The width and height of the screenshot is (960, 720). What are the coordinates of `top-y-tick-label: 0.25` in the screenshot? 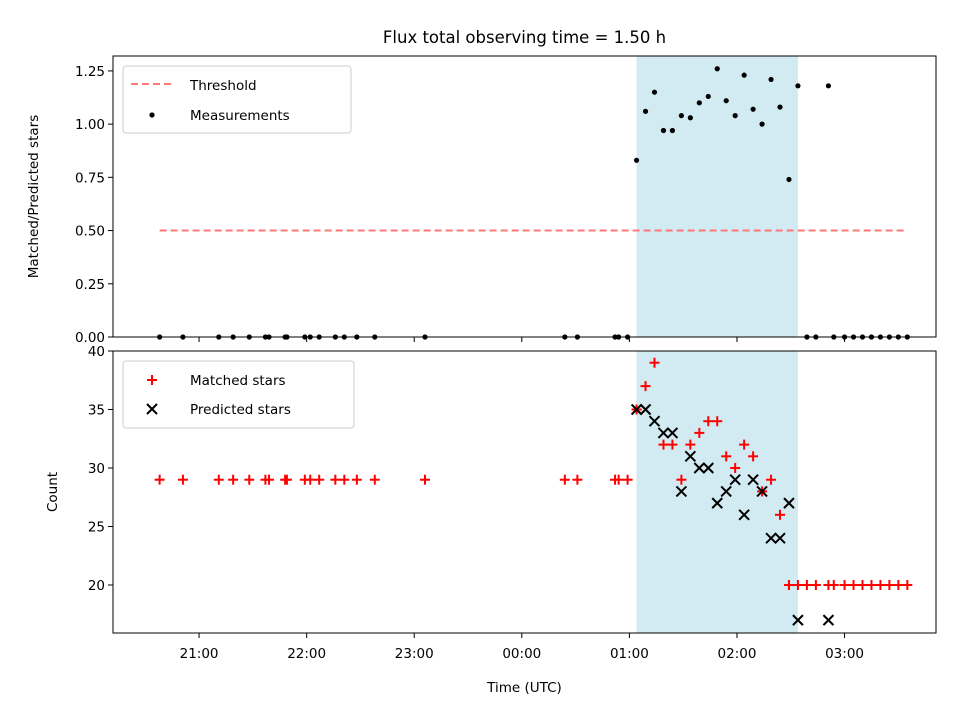 It's located at (90, 285).